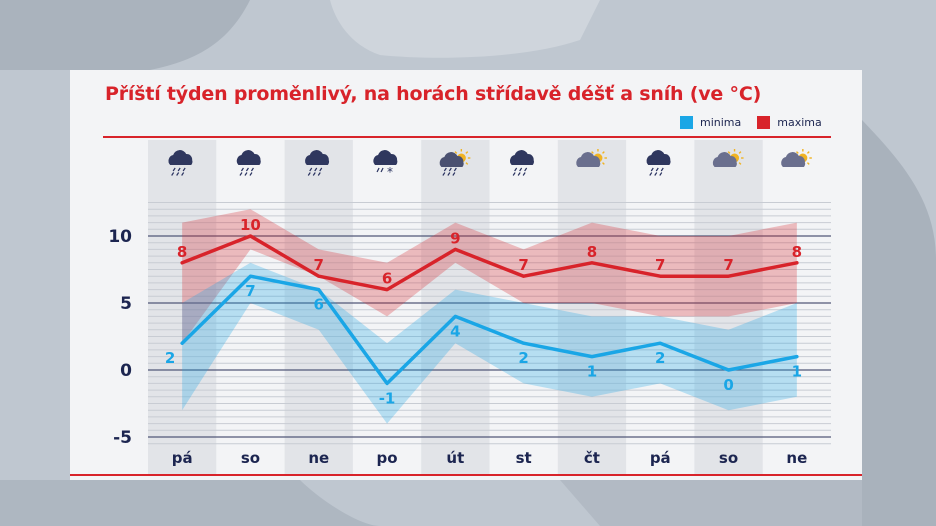 The image size is (936, 526). Describe the element at coordinates (126, 371) in the screenshot. I see `y-tick-label: 0` at that location.